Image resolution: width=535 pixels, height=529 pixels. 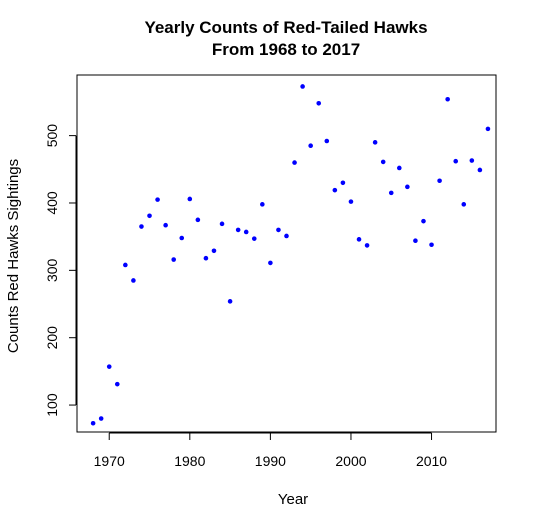 I want to click on x-tick-label: 1970, so click(x=109, y=461).